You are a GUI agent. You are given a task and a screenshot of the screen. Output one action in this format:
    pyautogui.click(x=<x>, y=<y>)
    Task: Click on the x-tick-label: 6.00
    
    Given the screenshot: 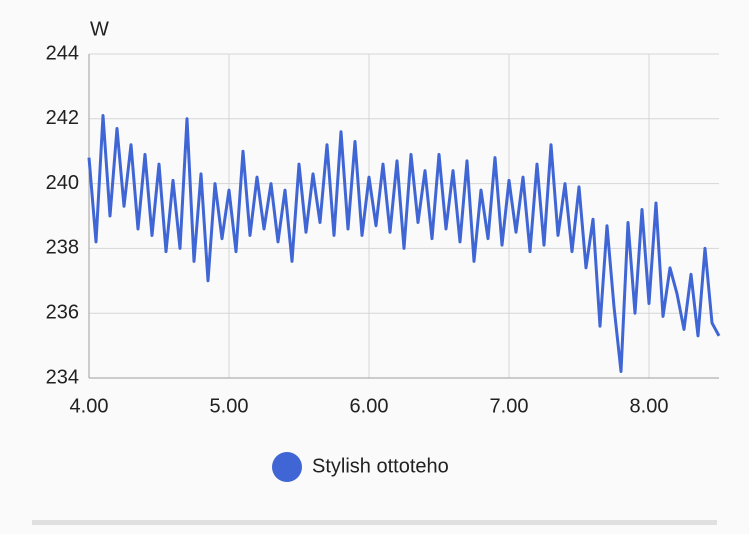 What is the action you would take?
    pyautogui.click(x=369, y=406)
    